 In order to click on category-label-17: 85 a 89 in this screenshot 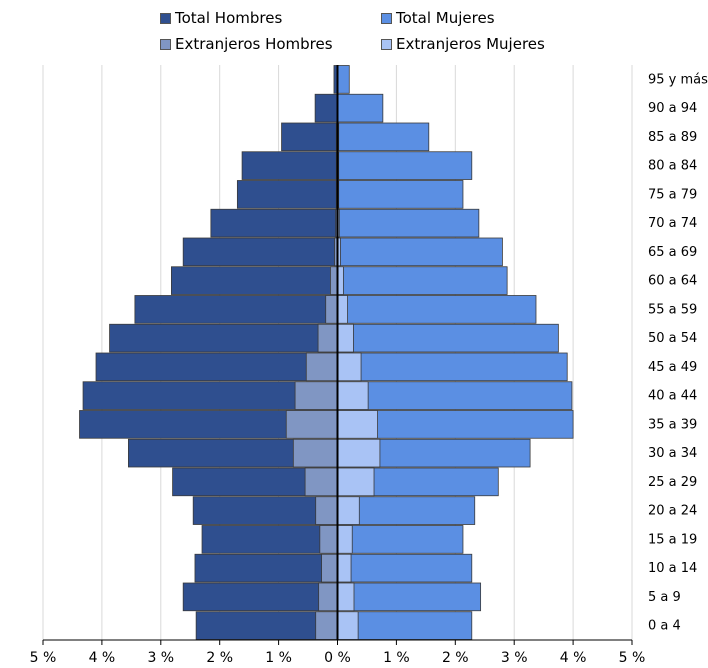, I will do `click(672, 137)`.